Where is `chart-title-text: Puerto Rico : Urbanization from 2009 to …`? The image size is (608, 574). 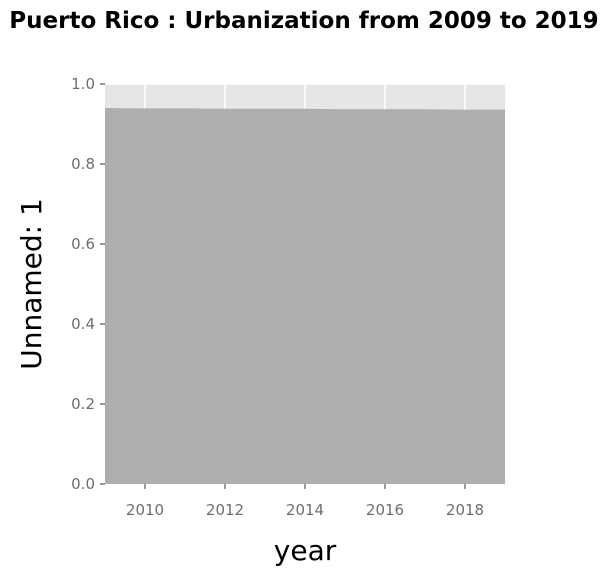
chart-title-text: Puerto Rico : Urbanization from 2009 to … is located at coordinates (304, 21).